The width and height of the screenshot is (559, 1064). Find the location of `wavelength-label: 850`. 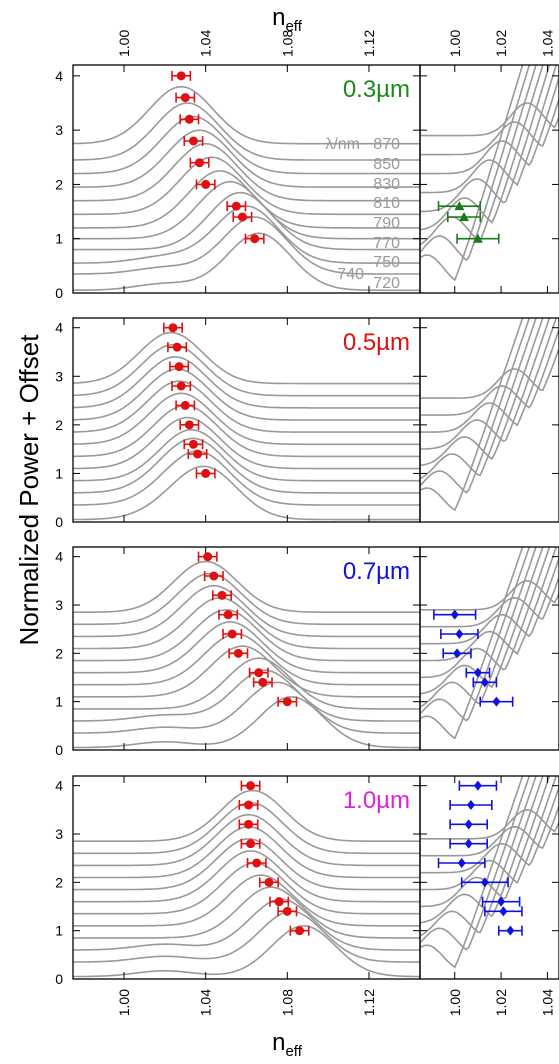

wavelength-label: 850 is located at coordinates (386, 164).